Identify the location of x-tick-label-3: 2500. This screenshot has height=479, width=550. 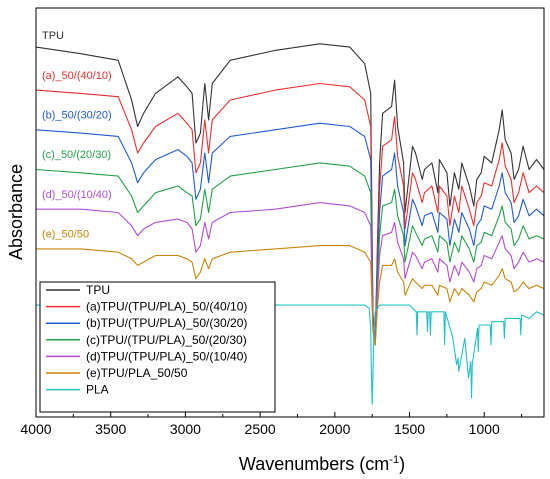
(260, 429).